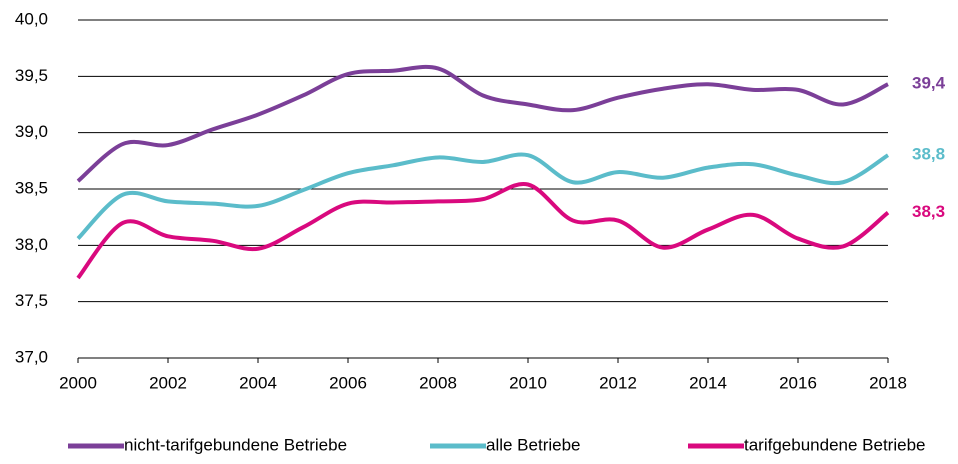 The image size is (958, 464). I want to click on y-tick-label: 38,5, so click(31, 187).